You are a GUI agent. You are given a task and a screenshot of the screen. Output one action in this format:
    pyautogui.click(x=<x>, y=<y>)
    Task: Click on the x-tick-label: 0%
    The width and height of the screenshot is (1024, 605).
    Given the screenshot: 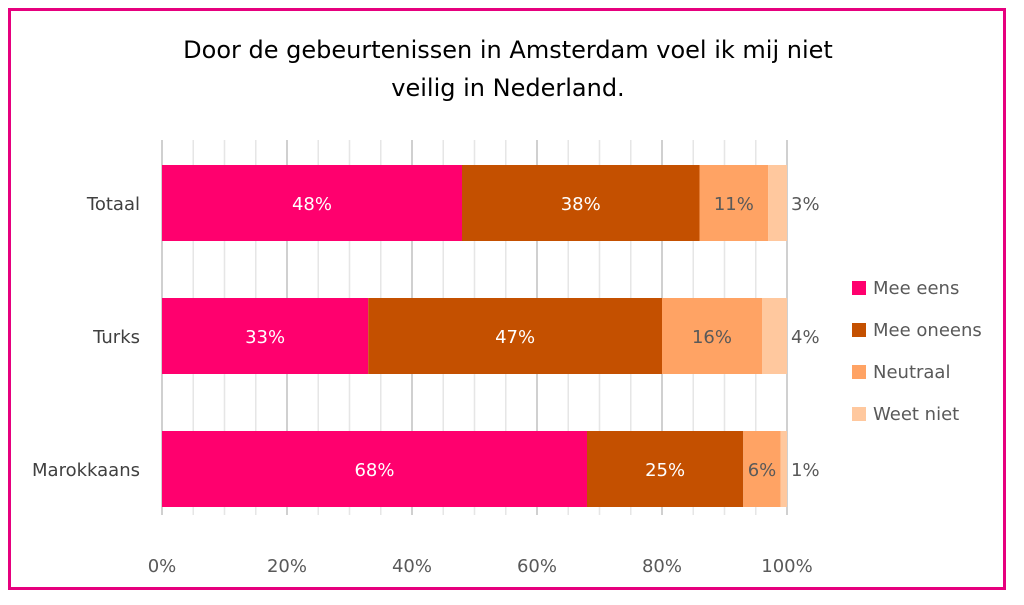 What is the action you would take?
    pyautogui.click(x=162, y=566)
    